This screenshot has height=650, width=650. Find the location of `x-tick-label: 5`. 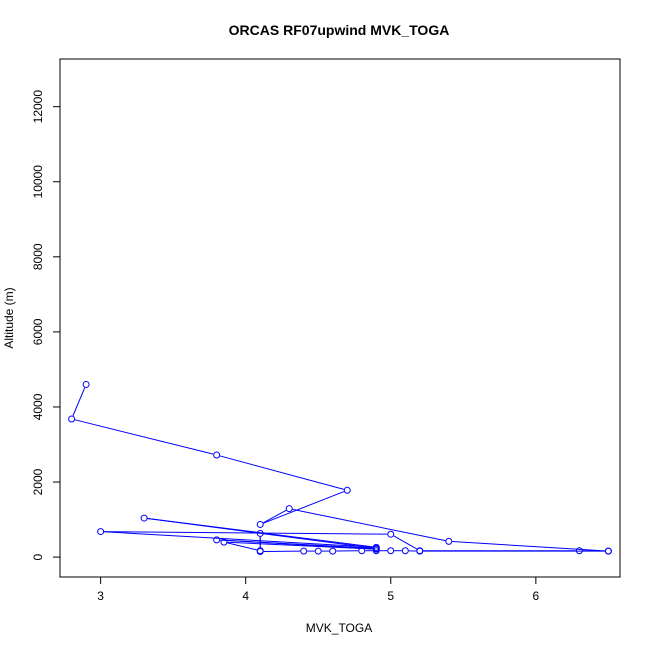

x-tick-label: 5 is located at coordinates (390, 596).